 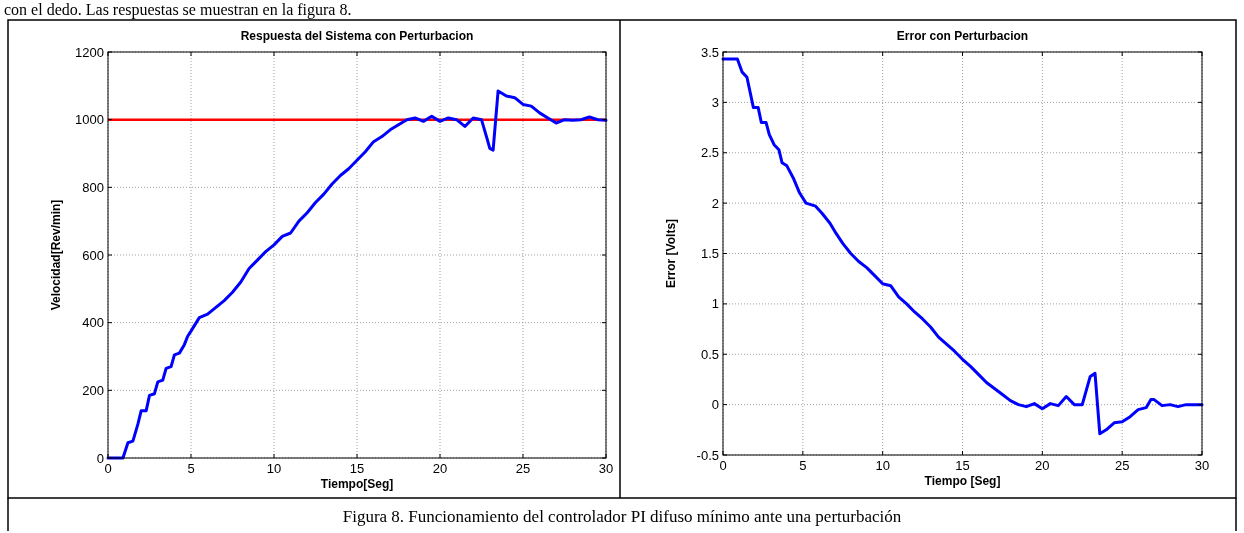 What do you see at coordinates (715, 102) in the screenshot?
I see `y-tick-label: 3` at bounding box center [715, 102].